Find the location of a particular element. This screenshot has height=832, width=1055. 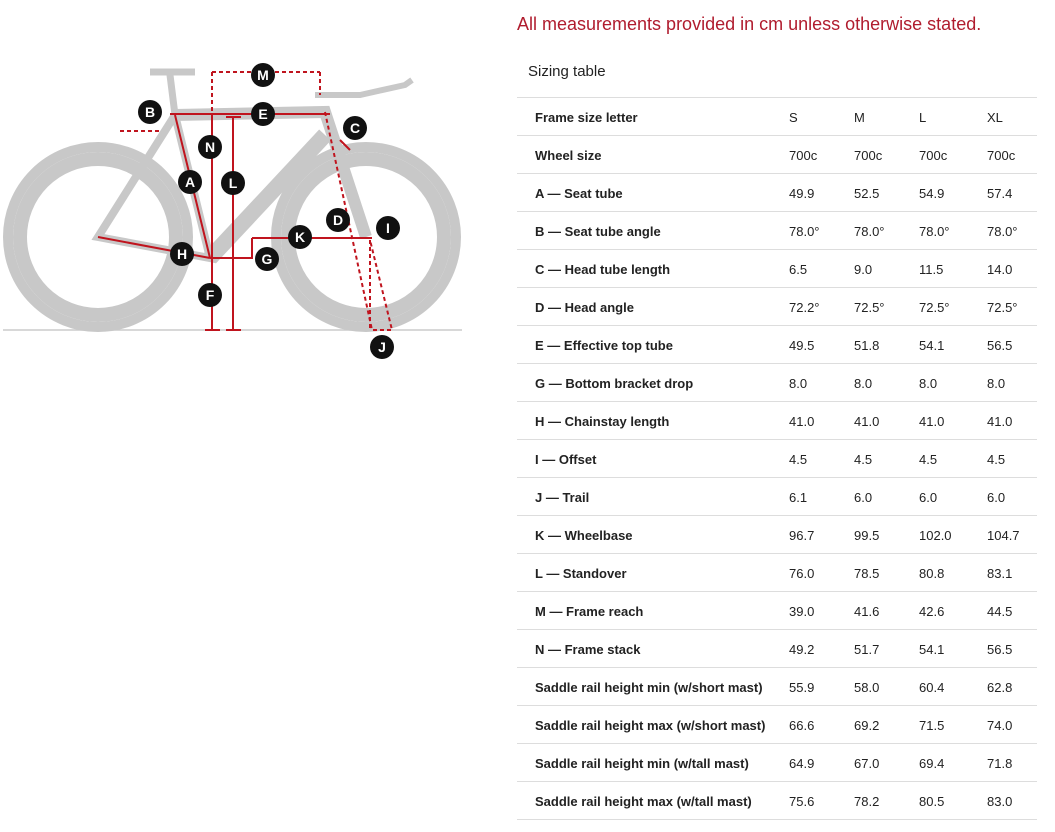

cell: 41.6 is located at coordinates (867, 611).